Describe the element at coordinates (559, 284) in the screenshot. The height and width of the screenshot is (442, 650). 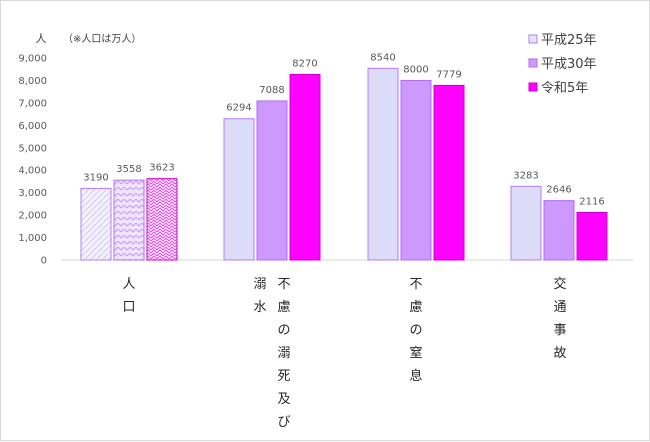
I see `category-char: 交` at that location.